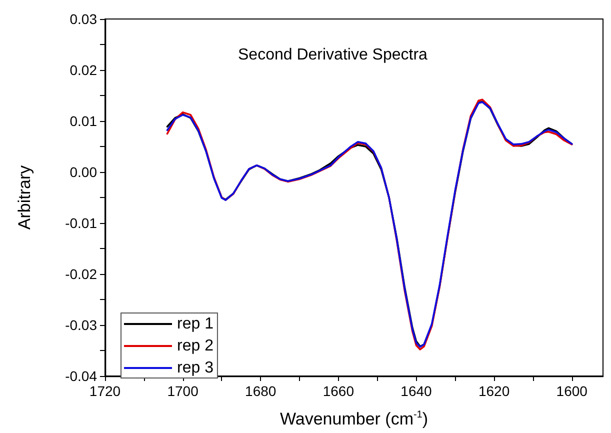 Image resolution: width=611 pixels, height=433 pixels. I want to click on x-tick-label: 1620, so click(494, 391).